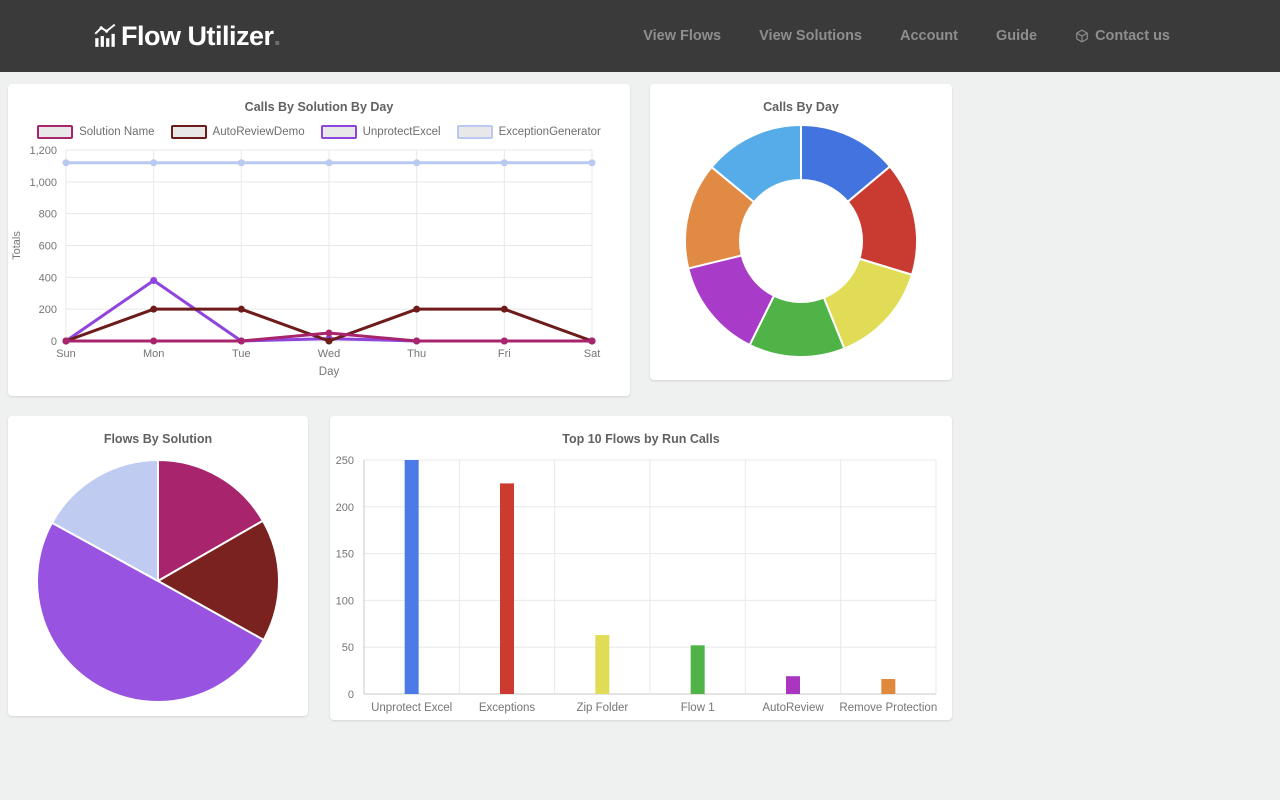 This screenshot has width=1280, height=800. I want to click on nav-link-label: Contact us, so click(1132, 36).